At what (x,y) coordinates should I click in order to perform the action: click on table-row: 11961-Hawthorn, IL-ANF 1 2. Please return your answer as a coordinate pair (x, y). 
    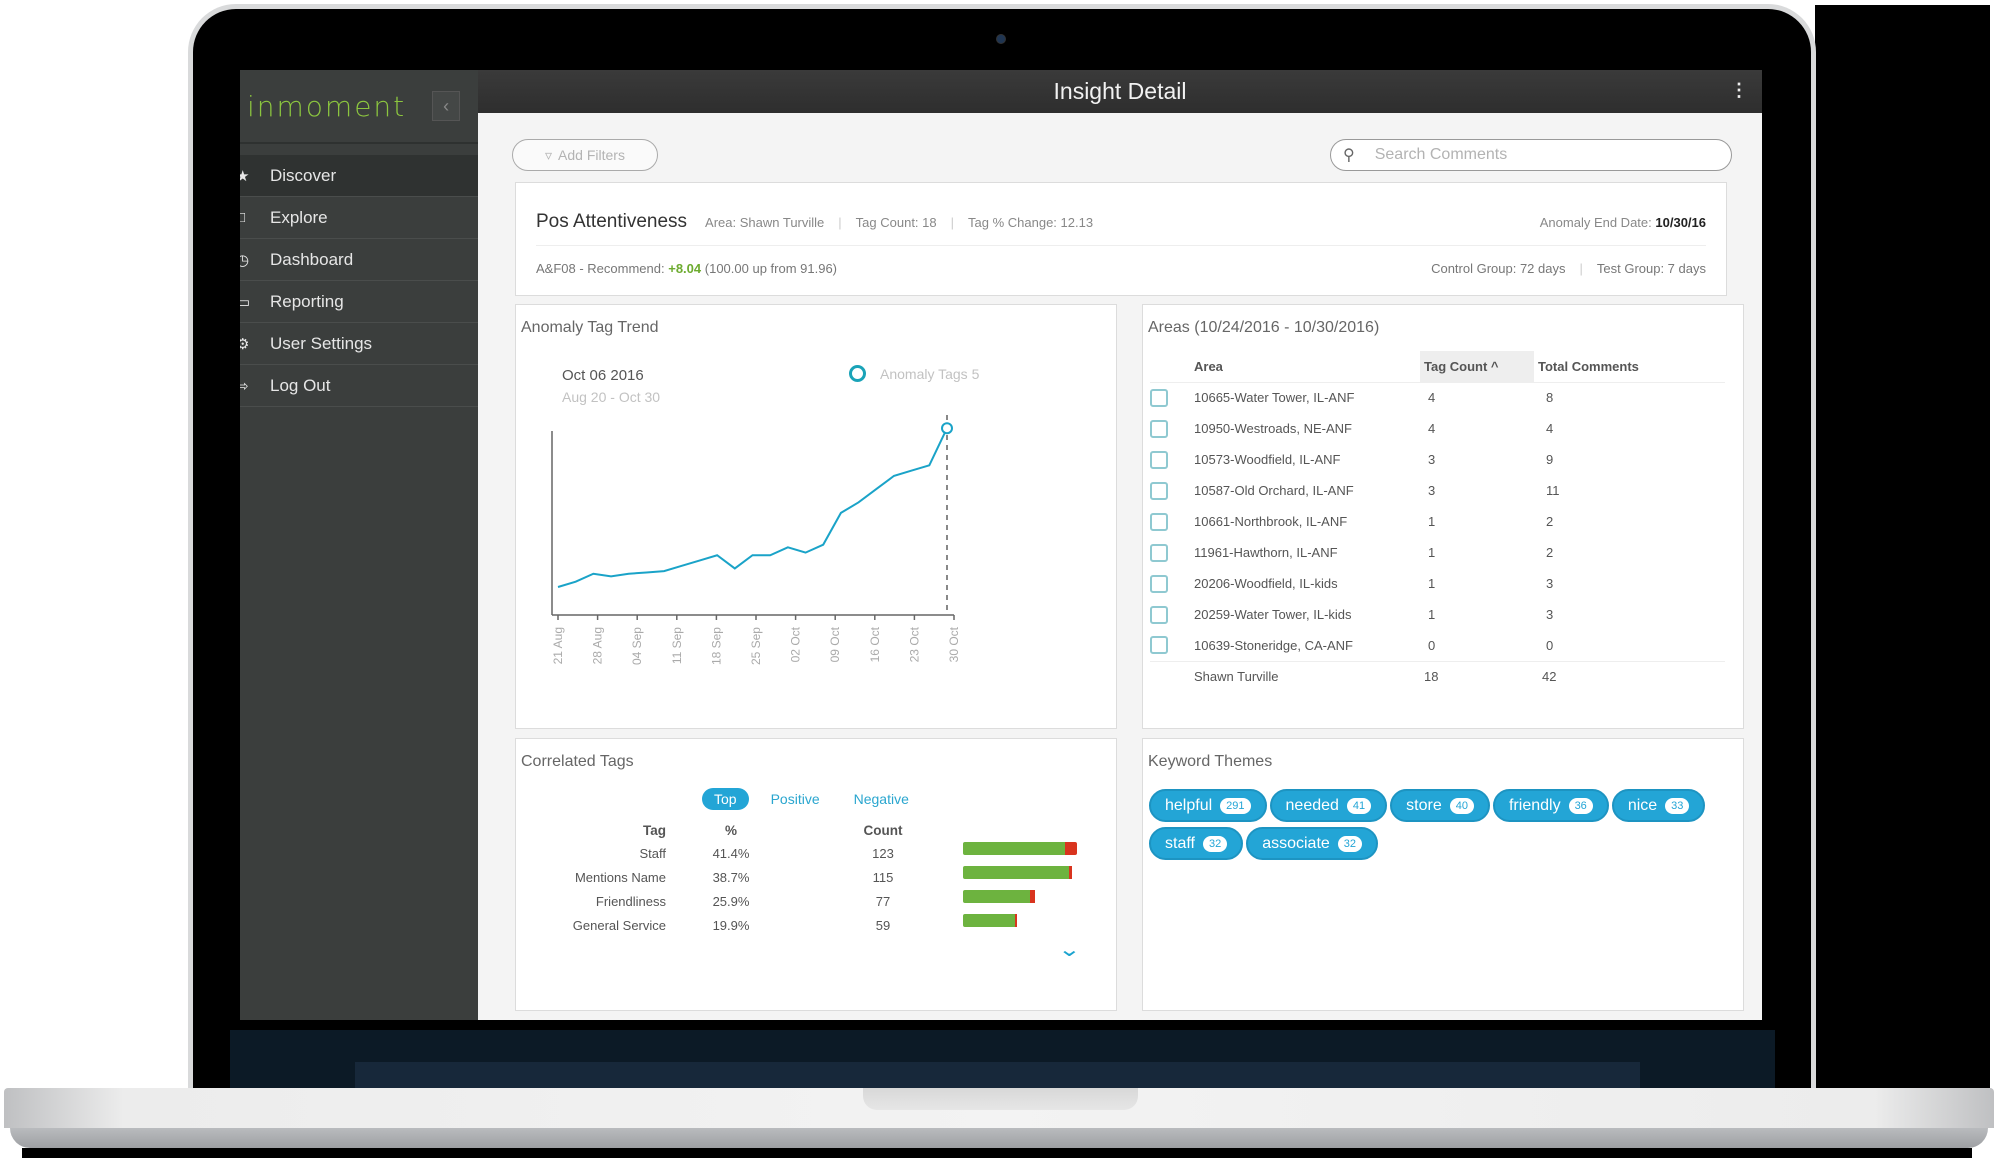
    Looking at the image, I should click on (1437, 552).